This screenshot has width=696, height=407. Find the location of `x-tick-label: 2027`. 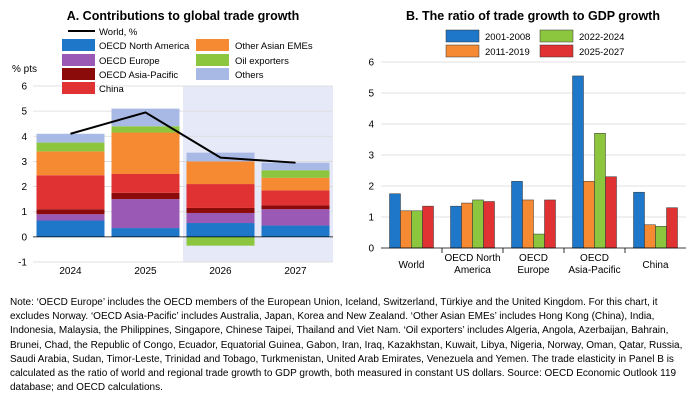

x-tick-label: 2027 is located at coordinates (295, 271).